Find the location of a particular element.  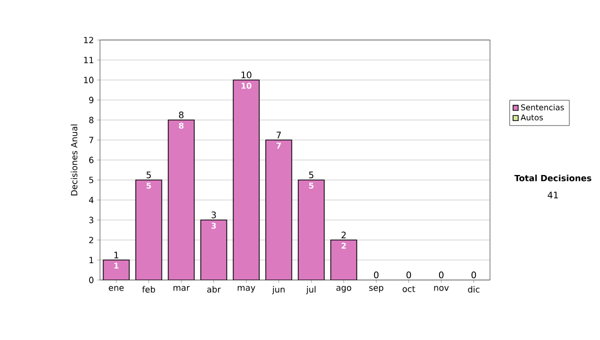

x-tick-label: dic is located at coordinates (474, 289).